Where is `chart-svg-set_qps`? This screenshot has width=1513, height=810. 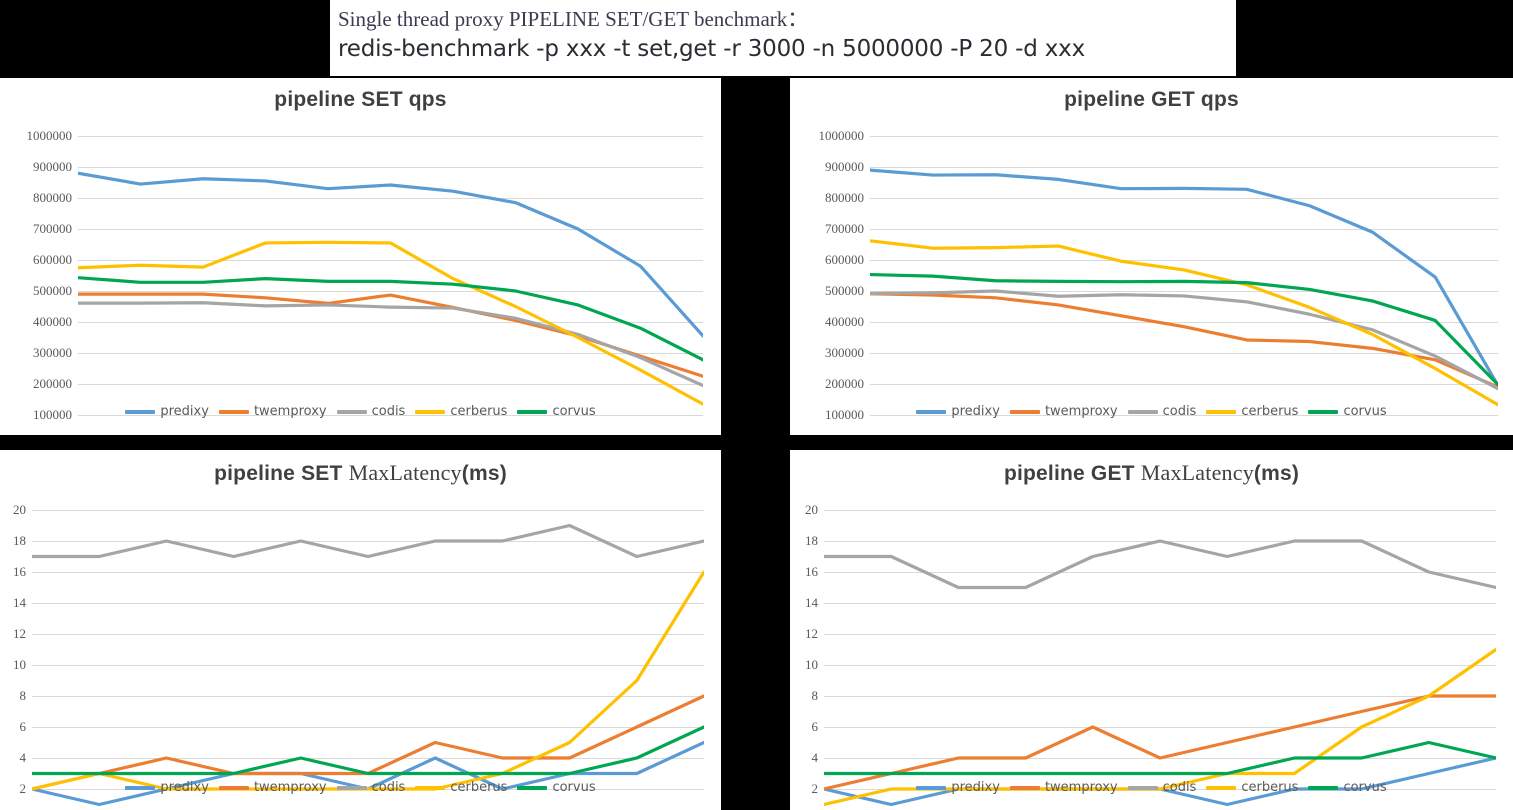 chart-svg-set_qps is located at coordinates (390, 276).